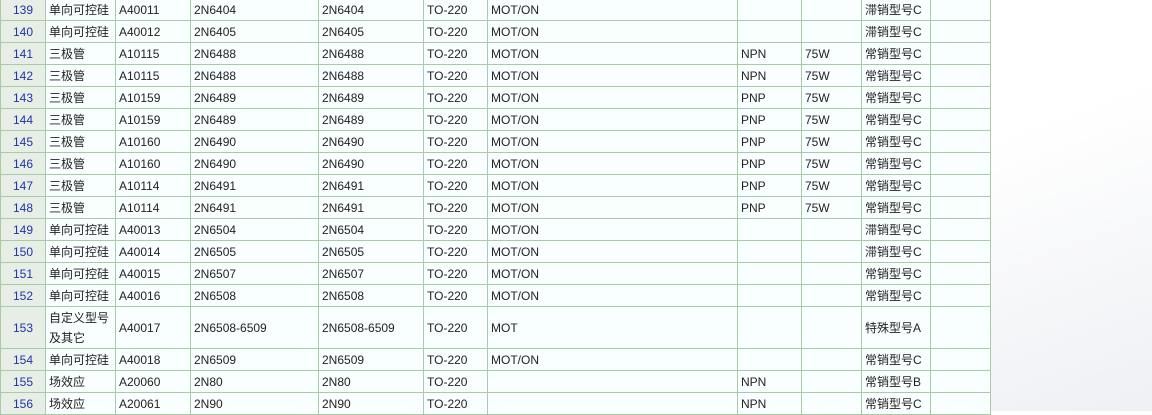  Describe the element at coordinates (23, 97) in the screenshot. I see `cell-row-number: 143` at that location.